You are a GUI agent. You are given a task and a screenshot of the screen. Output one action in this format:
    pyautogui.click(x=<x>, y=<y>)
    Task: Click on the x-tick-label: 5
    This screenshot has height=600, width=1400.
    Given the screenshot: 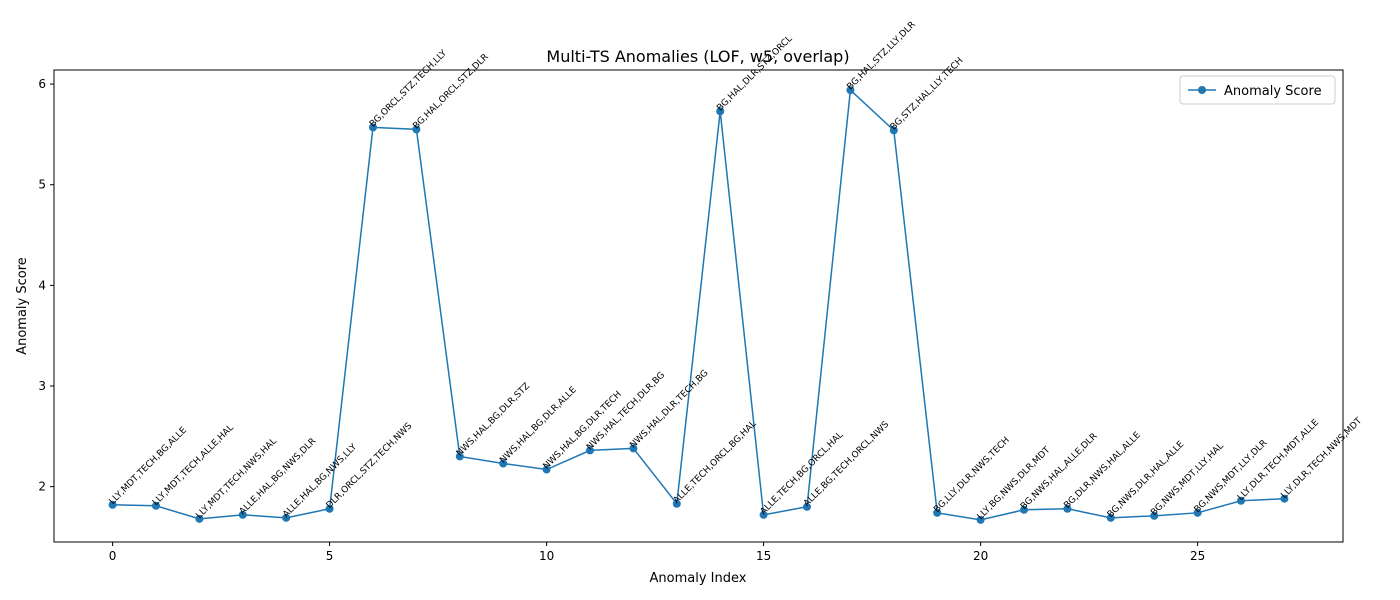 What is the action you would take?
    pyautogui.click(x=330, y=556)
    